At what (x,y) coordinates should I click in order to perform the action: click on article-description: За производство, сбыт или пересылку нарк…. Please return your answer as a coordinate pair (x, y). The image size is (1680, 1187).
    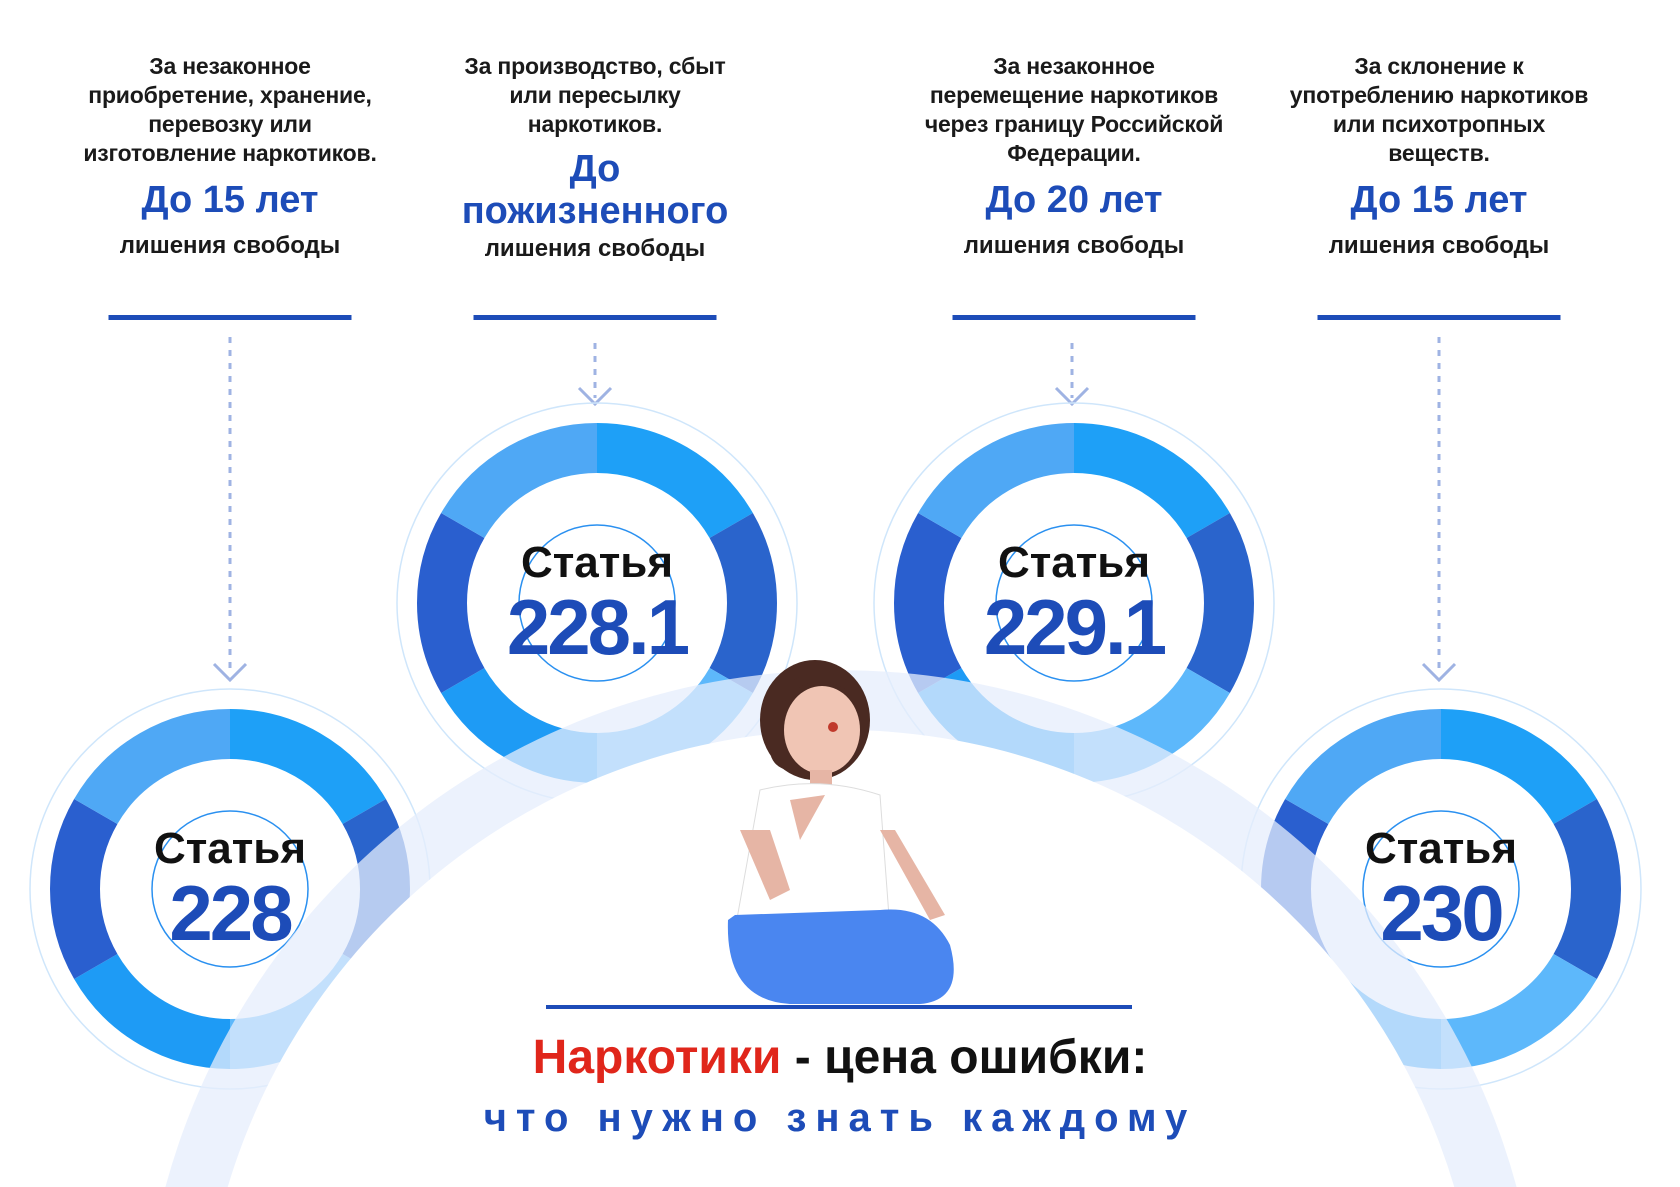
    Looking at the image, I should click on (595, 95).